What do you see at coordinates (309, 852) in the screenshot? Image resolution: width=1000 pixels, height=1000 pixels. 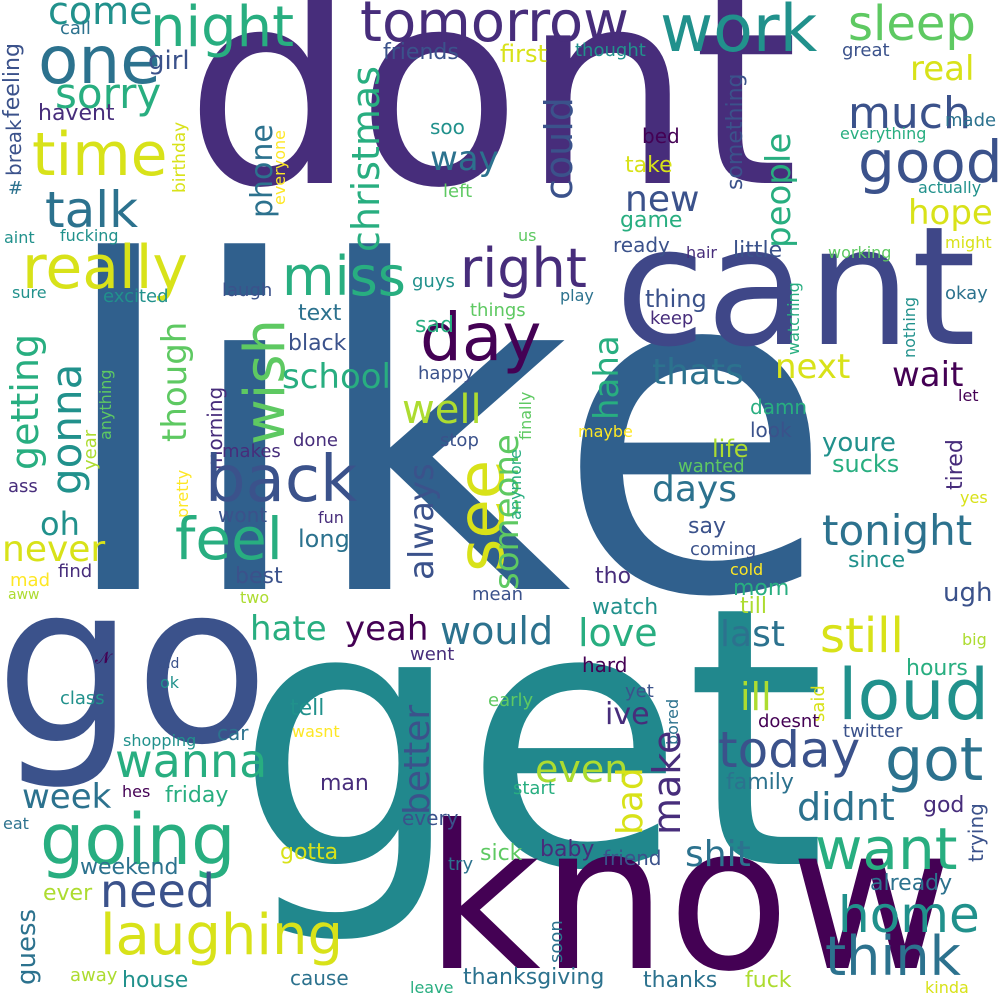 I see `word: gotta` at bounding box center [309, 852].